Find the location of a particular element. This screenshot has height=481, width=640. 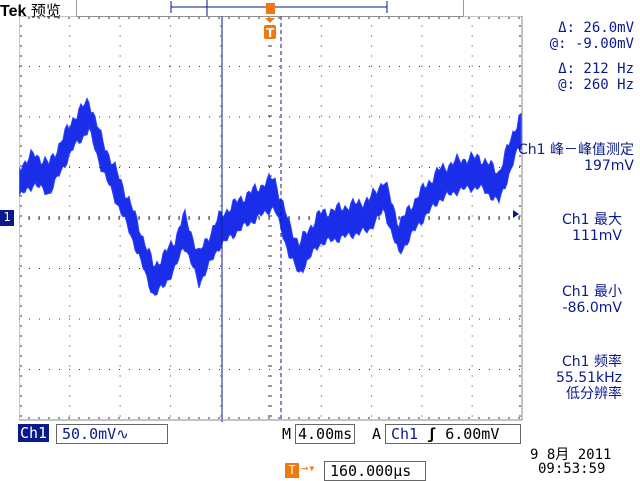

trigger-marker-label: T is located at coordinates (270, 33).